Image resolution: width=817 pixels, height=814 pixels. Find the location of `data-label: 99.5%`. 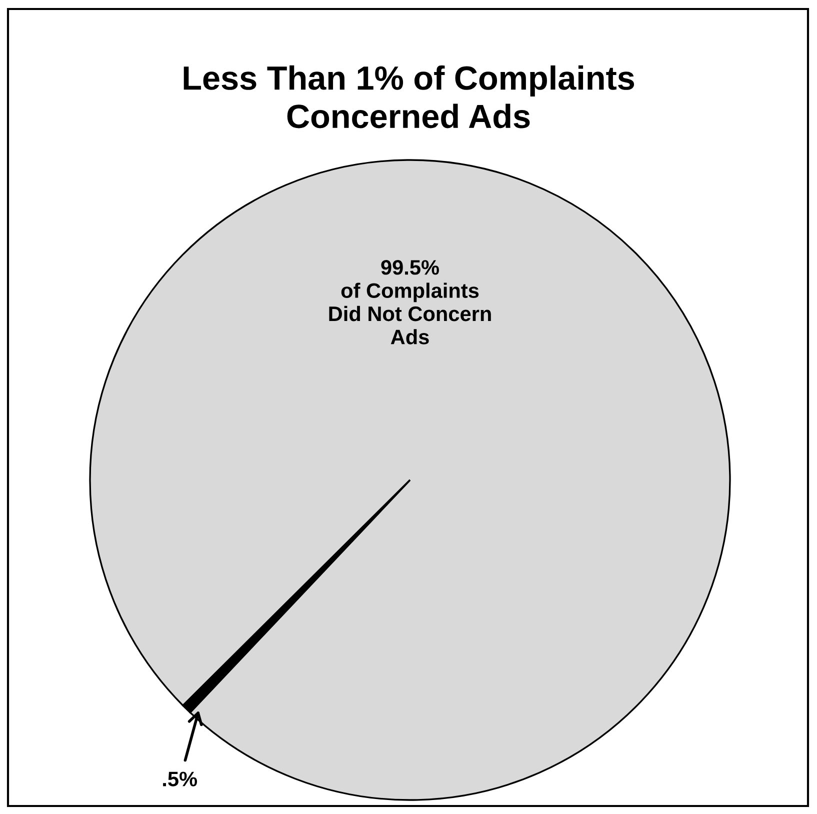

data-label: 99.5% is located at coordinates (410, 267).